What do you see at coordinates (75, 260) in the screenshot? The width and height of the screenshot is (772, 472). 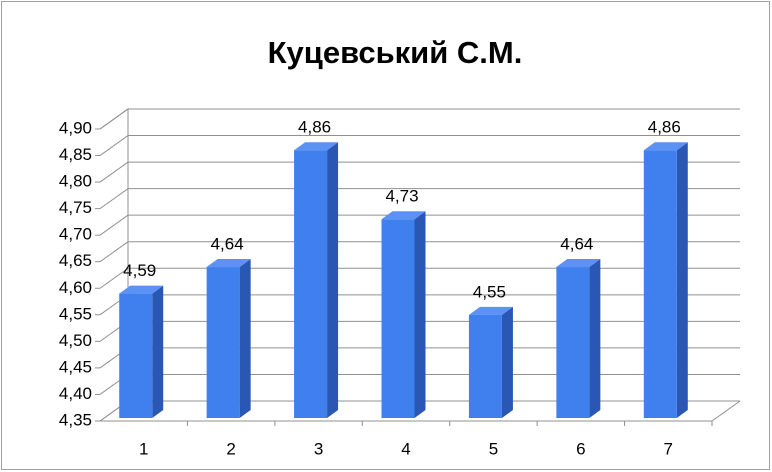 I see `y-tick-label: 4,65` at bounding box center [75, 260].